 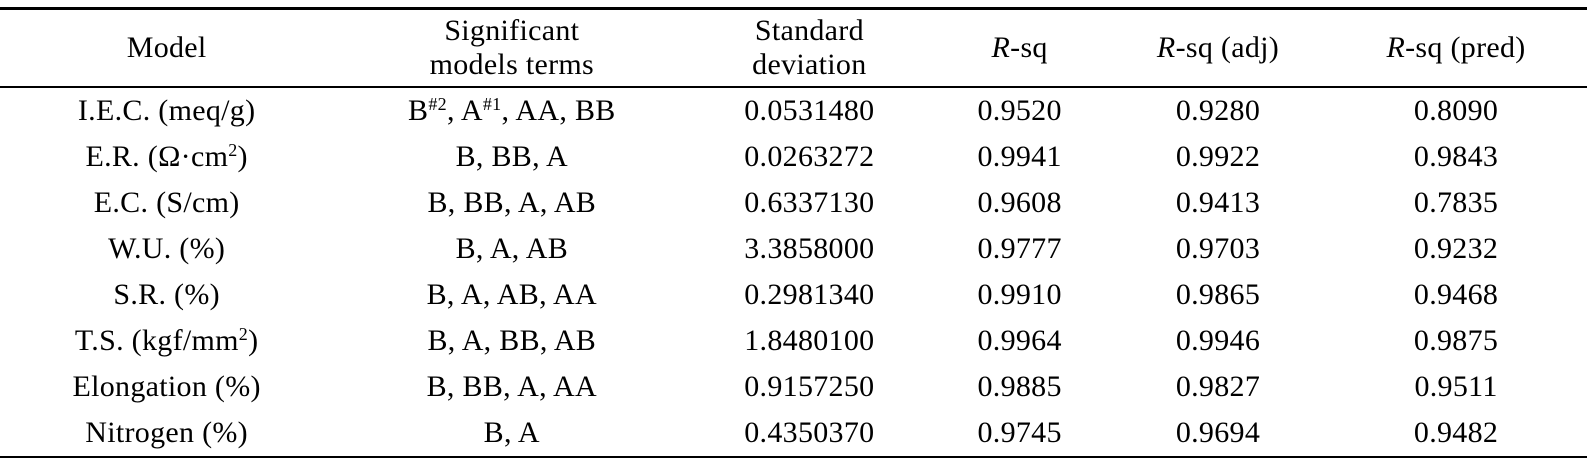 I want to click on cell-rsq-pred: 0.8090, so click(x=1456, y=110).